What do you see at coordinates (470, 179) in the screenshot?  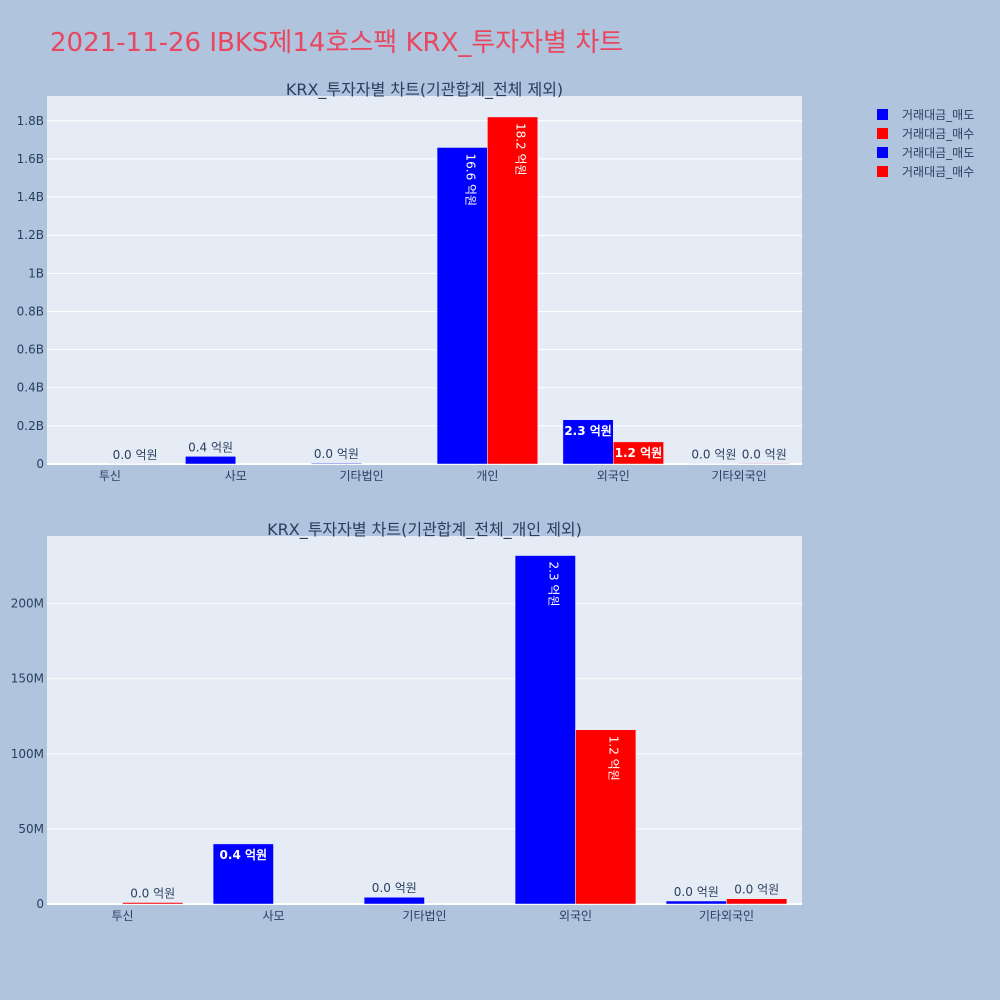 I see `data-label: 16.6 억원` at bounding box center [470, 179].